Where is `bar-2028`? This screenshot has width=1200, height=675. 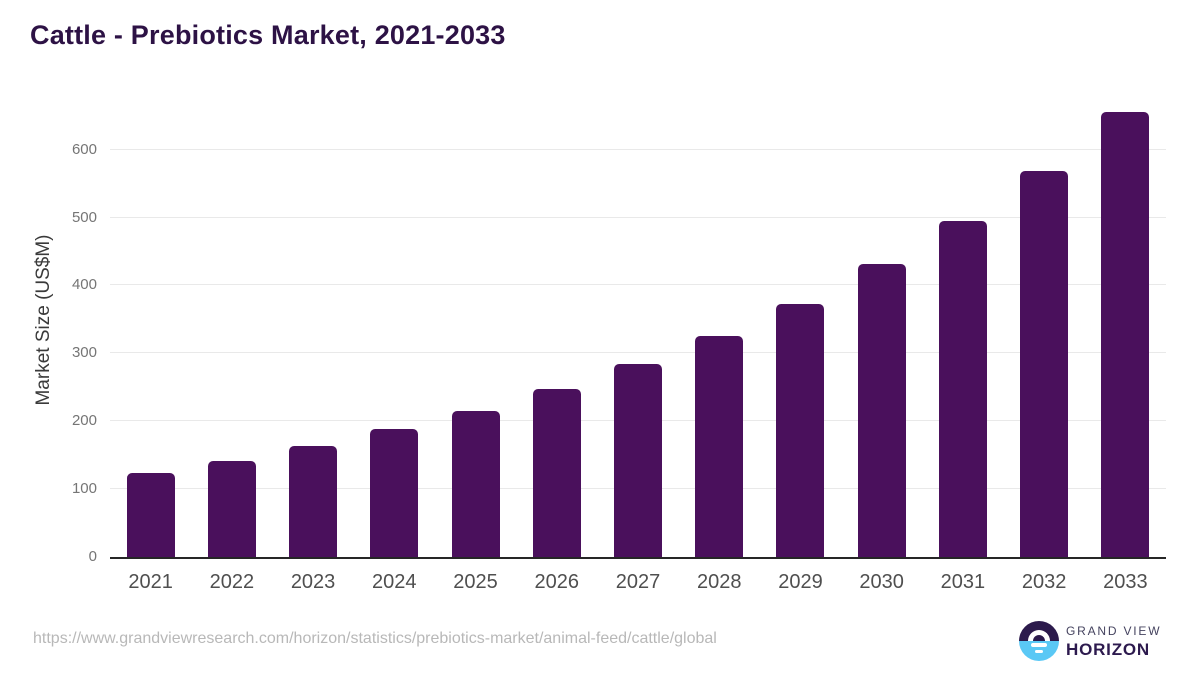
bar-2028 is located at coordinates (719, 446).